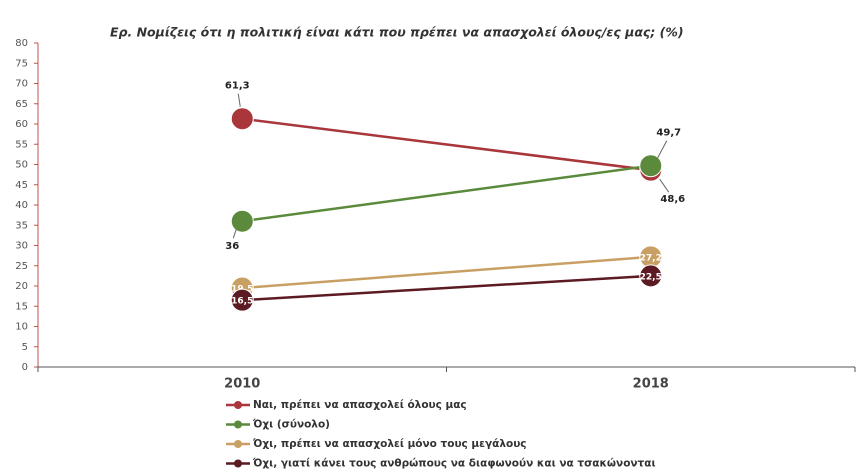 The image size is (868, 472). I want to click on y-tick-label: 25, so click(21, 266).